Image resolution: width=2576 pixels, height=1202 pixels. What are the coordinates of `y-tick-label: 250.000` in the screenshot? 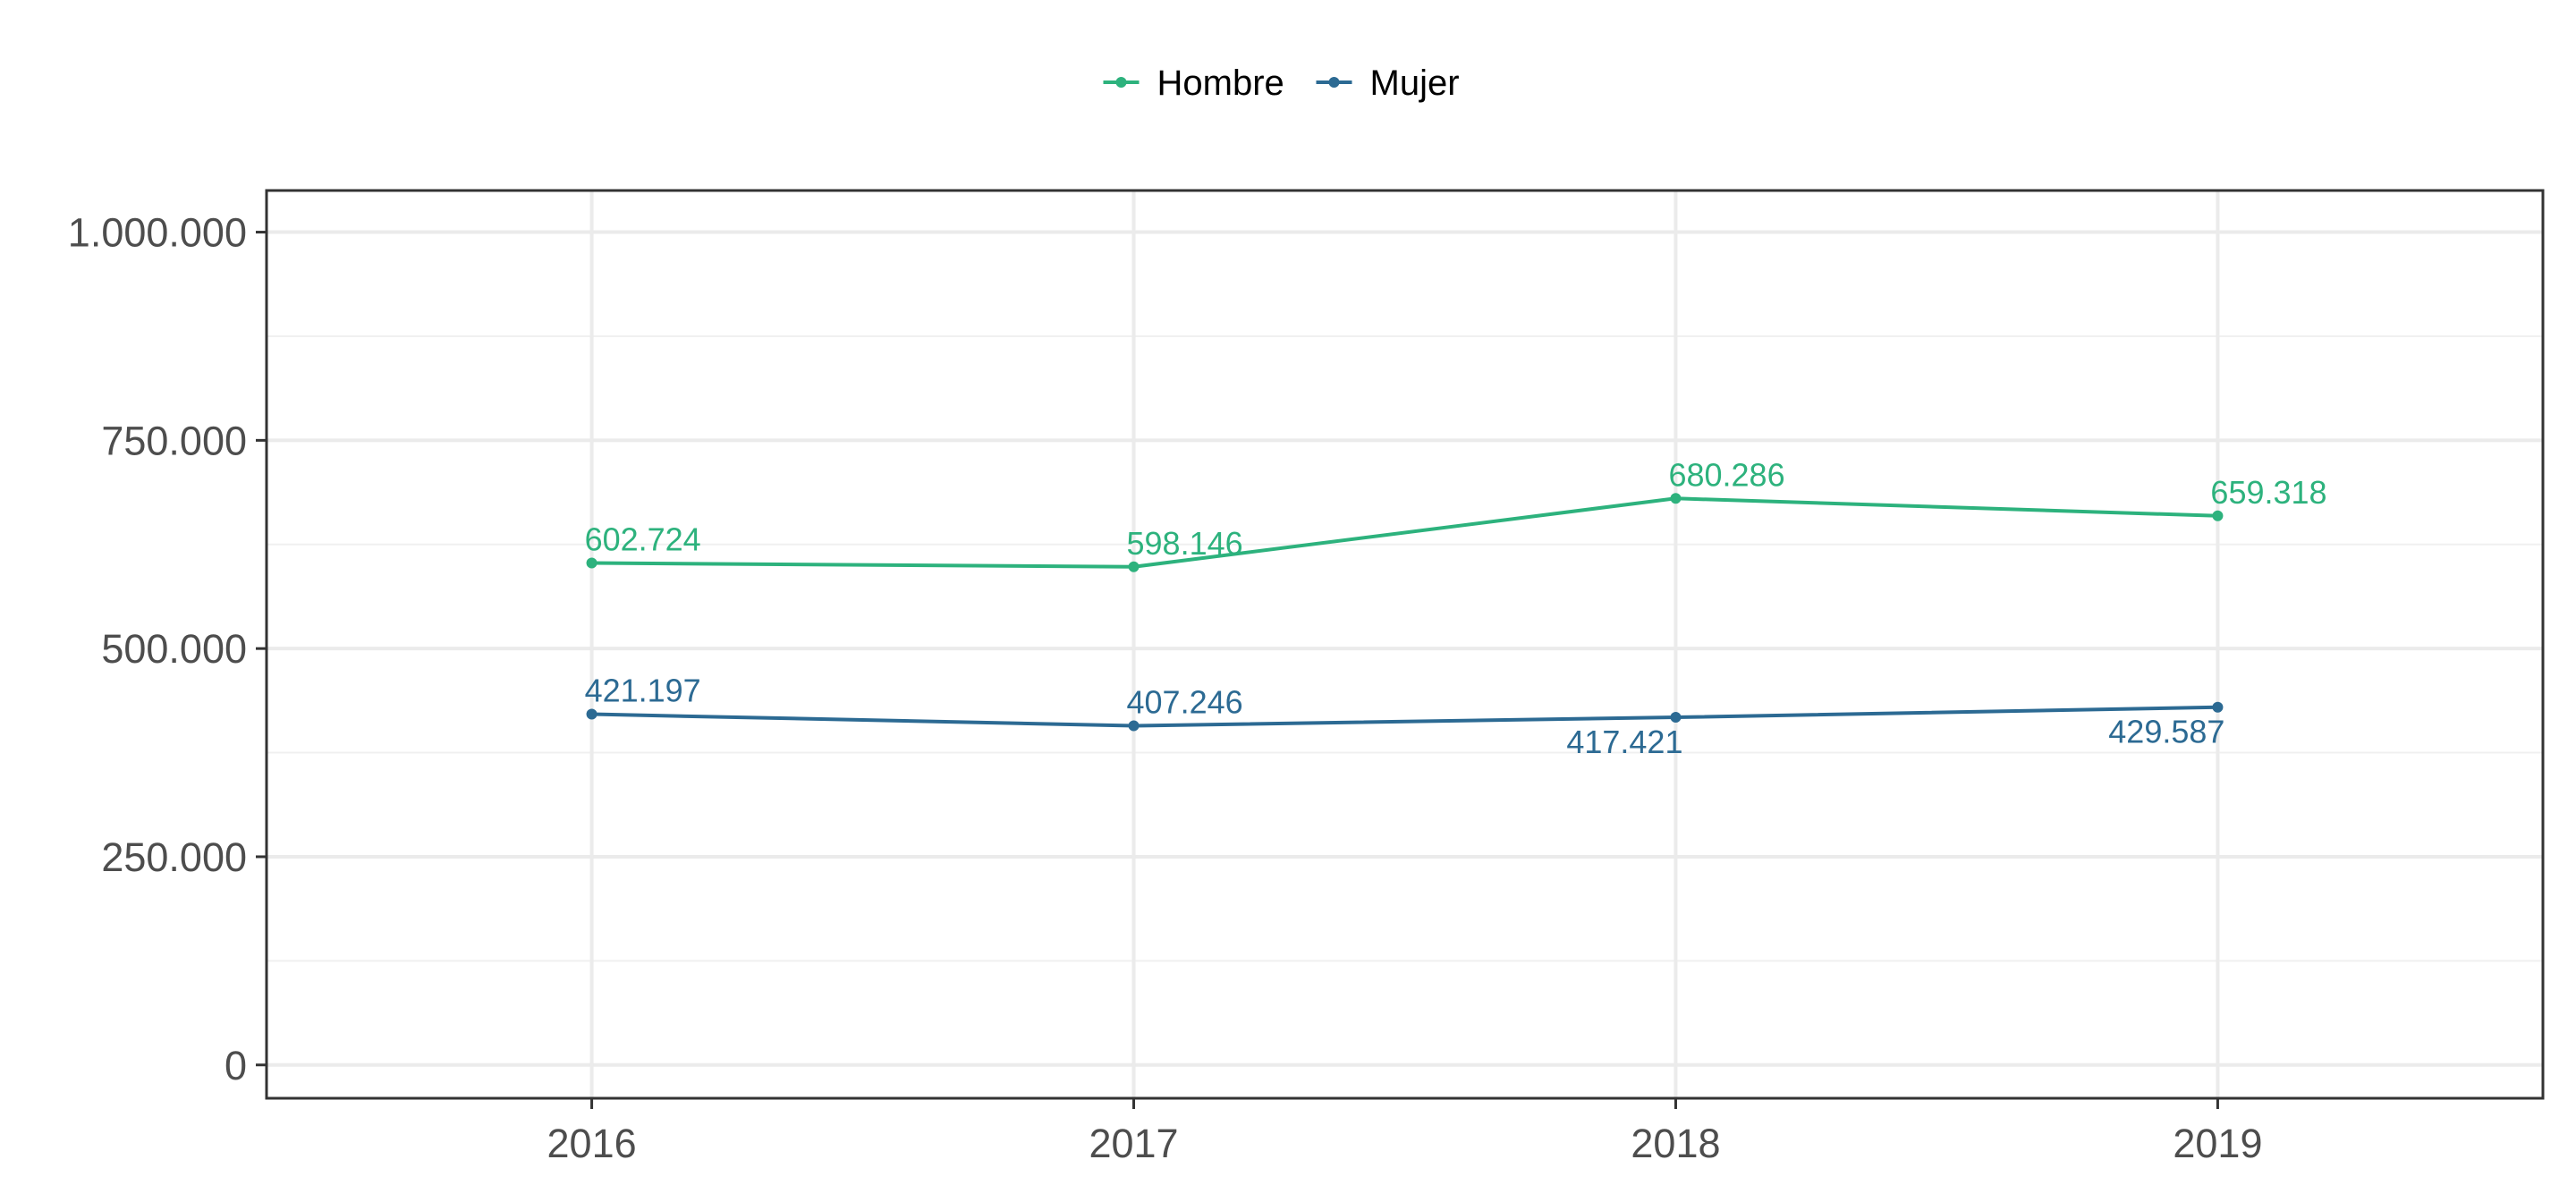 It's located at (174, 857).